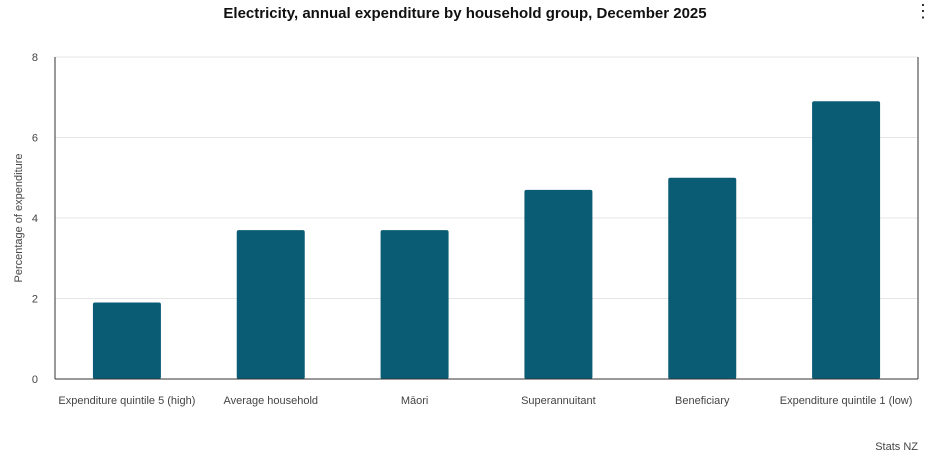  Describe the element at coordinates (35, 58) in the screenshot. I see `y-tick-label: 8` at that location.